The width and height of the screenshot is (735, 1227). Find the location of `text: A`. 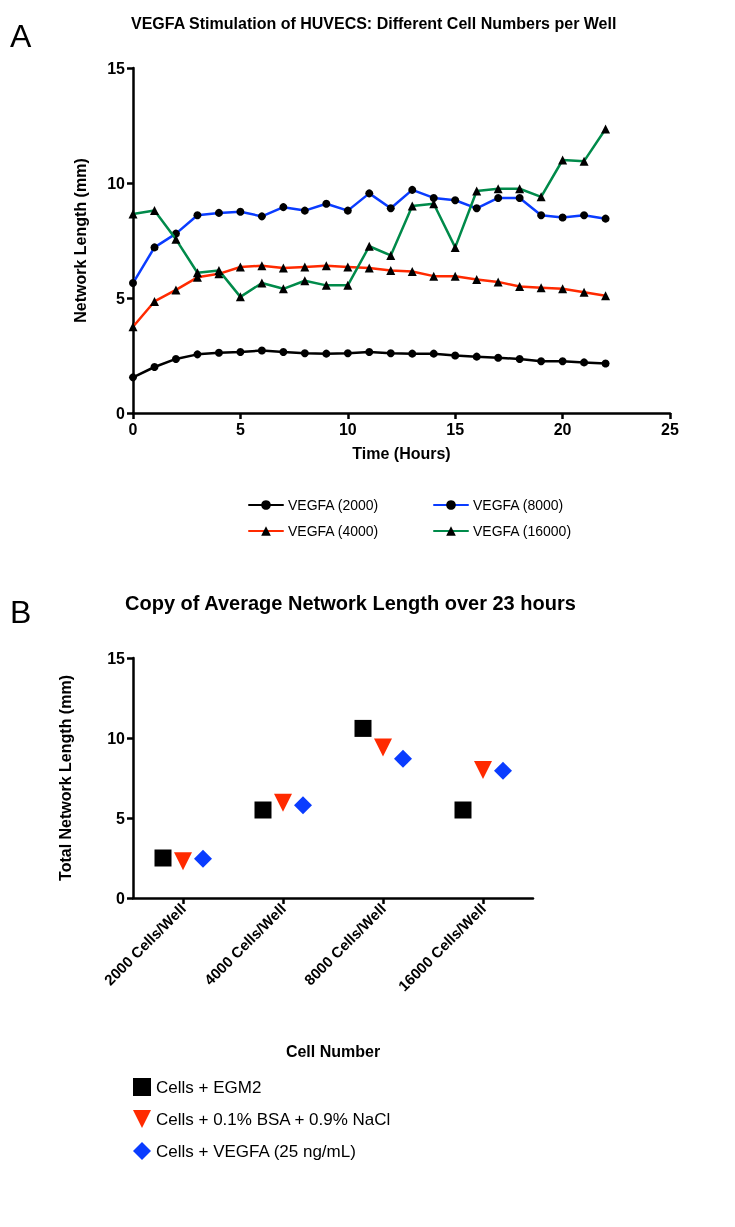

text: A is located at coordinates (21, 36).